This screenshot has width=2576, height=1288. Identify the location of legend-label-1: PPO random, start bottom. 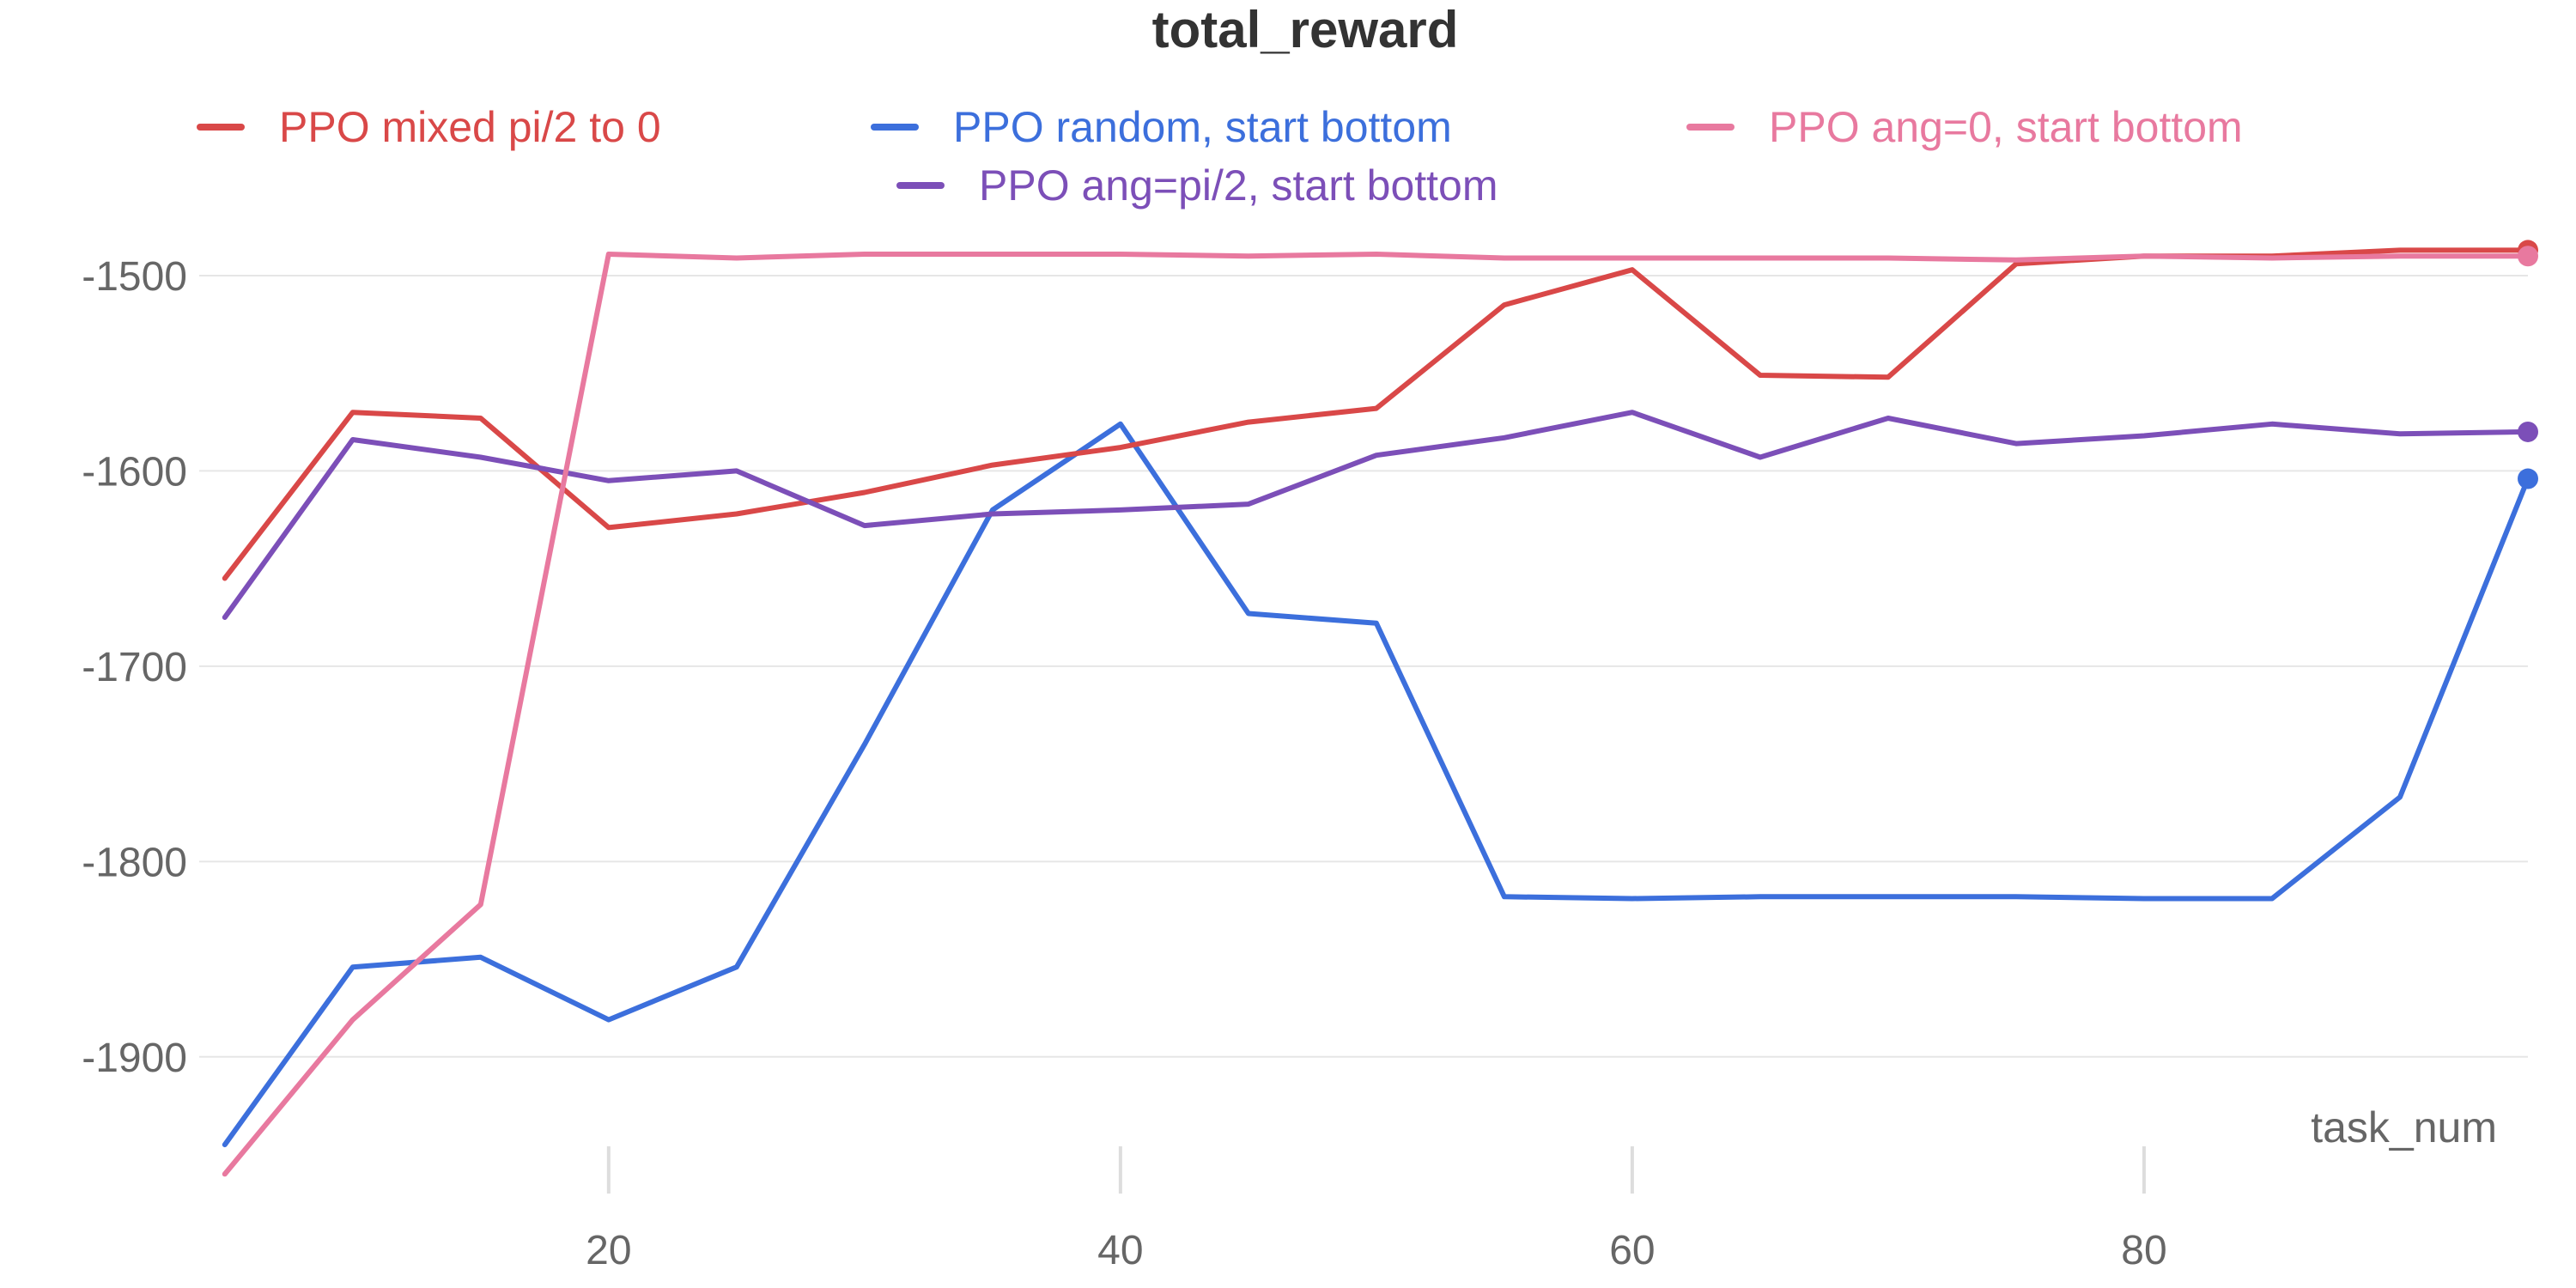
(1202, 127).